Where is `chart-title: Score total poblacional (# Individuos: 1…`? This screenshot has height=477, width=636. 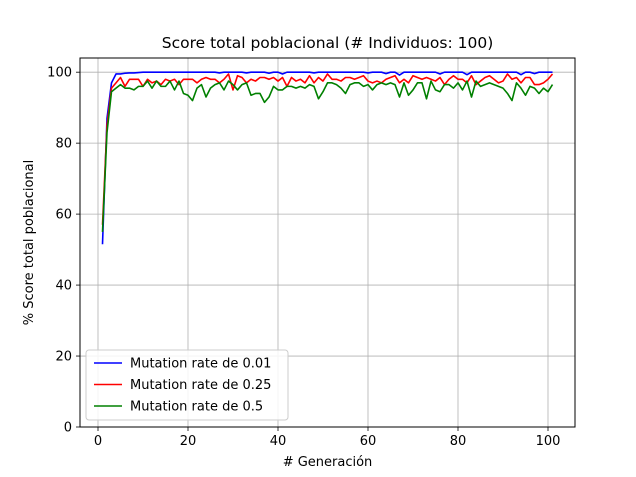 chart-title: Score total poblacional (# Individuos: 1… is located at coordinates (328, 43).